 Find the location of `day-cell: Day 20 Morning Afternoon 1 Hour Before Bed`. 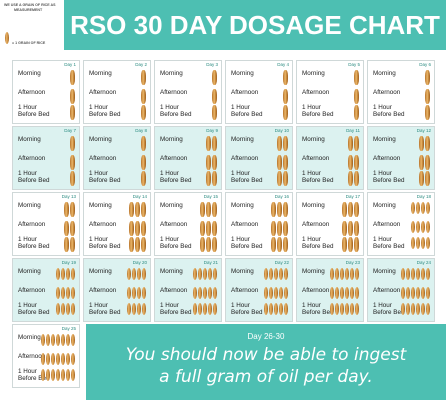

day-cell: Day 20 Morning Afternoon 1 Hour Before Bed is located at coordinates (117, 290).